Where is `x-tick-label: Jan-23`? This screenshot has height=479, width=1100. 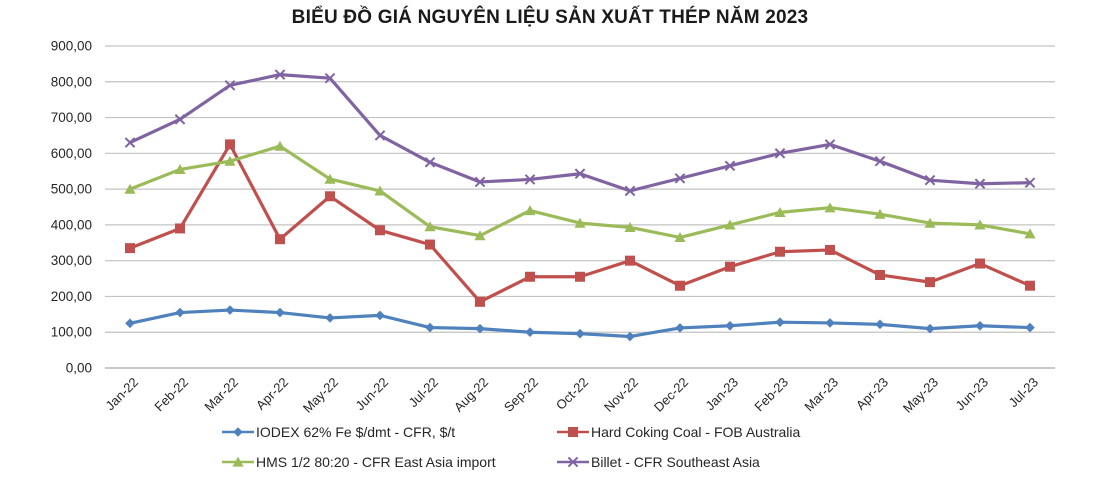
x-tick-label: Jan-23 is located at coordinates (721, 394).